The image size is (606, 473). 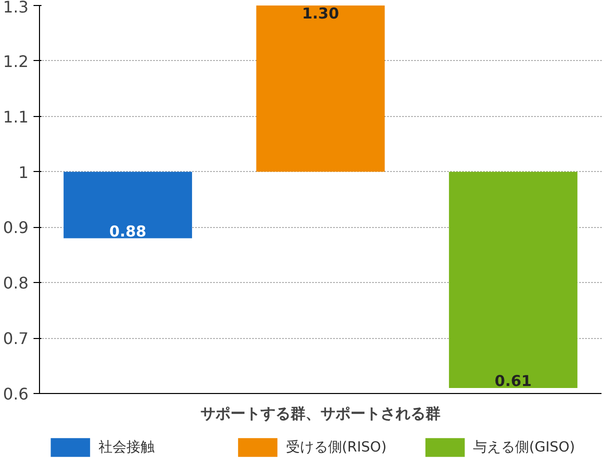 I want to click on x-axis-title: サポートする群、サポートされる群, so click(x=320, y=413).